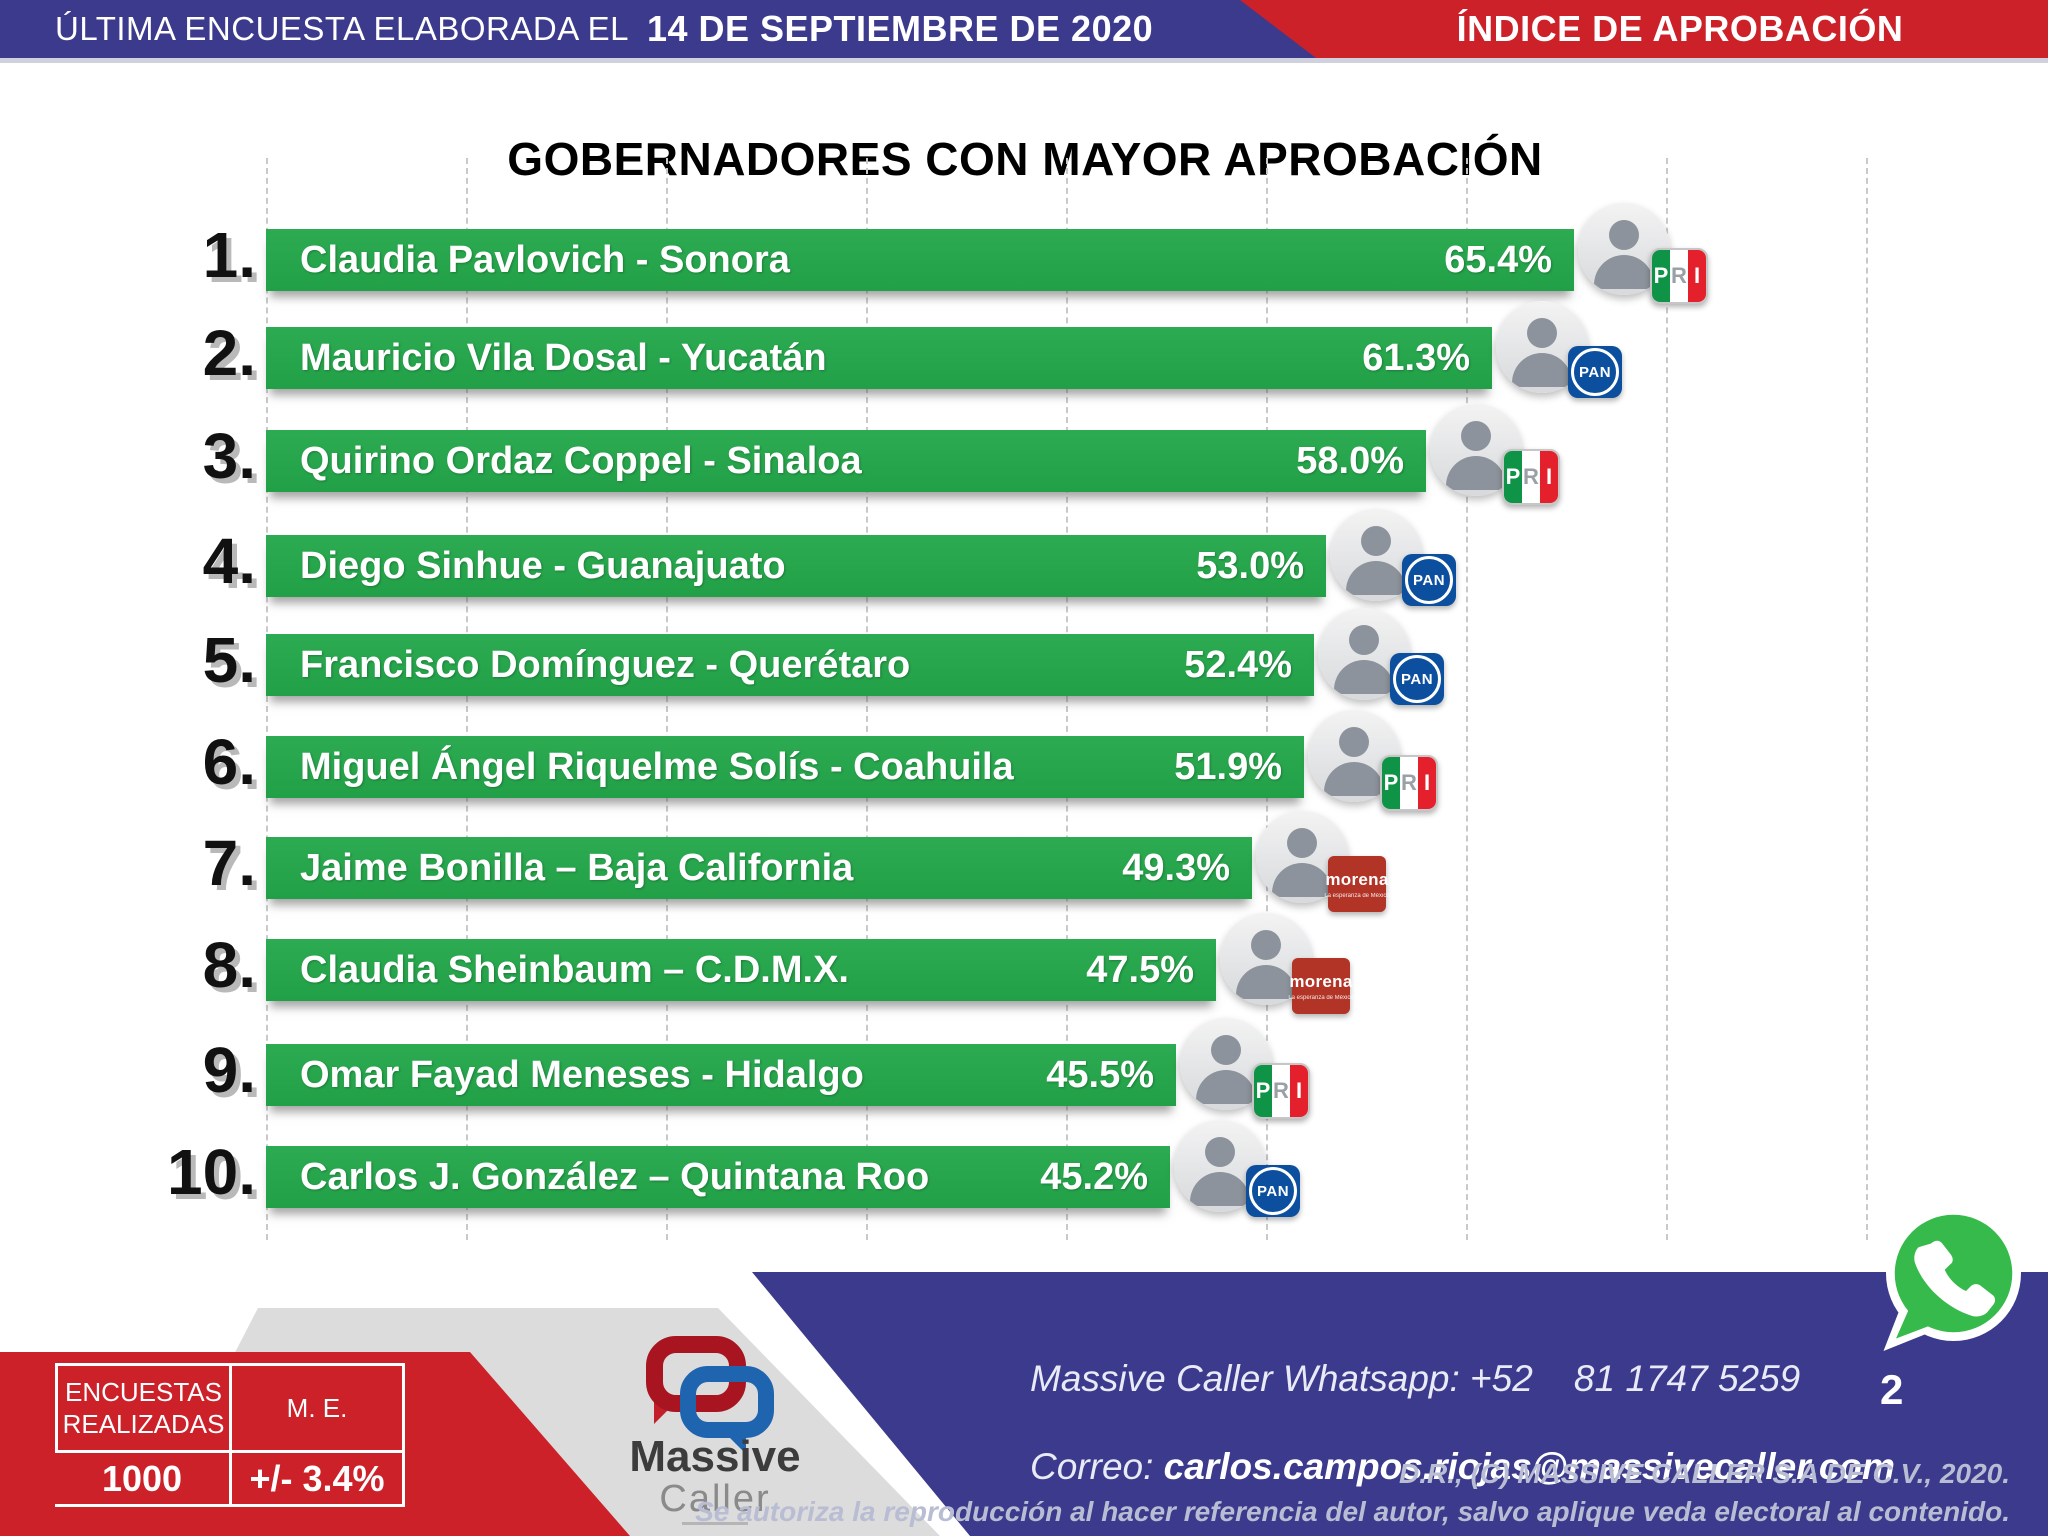 Image resolution: width=2048 pixels, height=1536 pixels. Describe the element at coordinates (1176, 867) in the screenshot. I see `approval-percentage: 49.3%` at that location.